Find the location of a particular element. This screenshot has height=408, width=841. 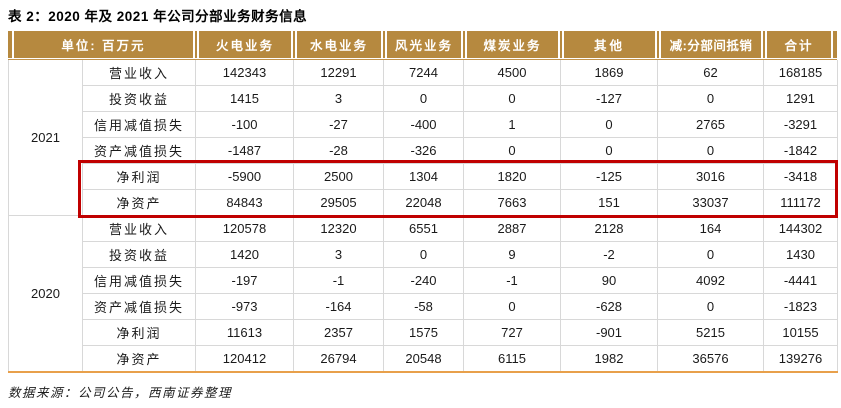

value-cell: 6115 is located at coordinates (512, 359).